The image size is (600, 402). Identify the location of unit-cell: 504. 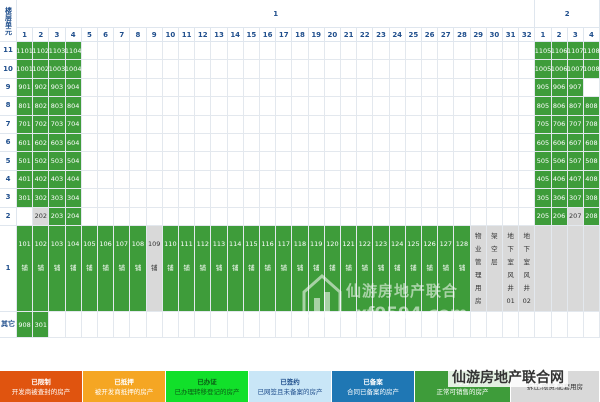
(73, 161).